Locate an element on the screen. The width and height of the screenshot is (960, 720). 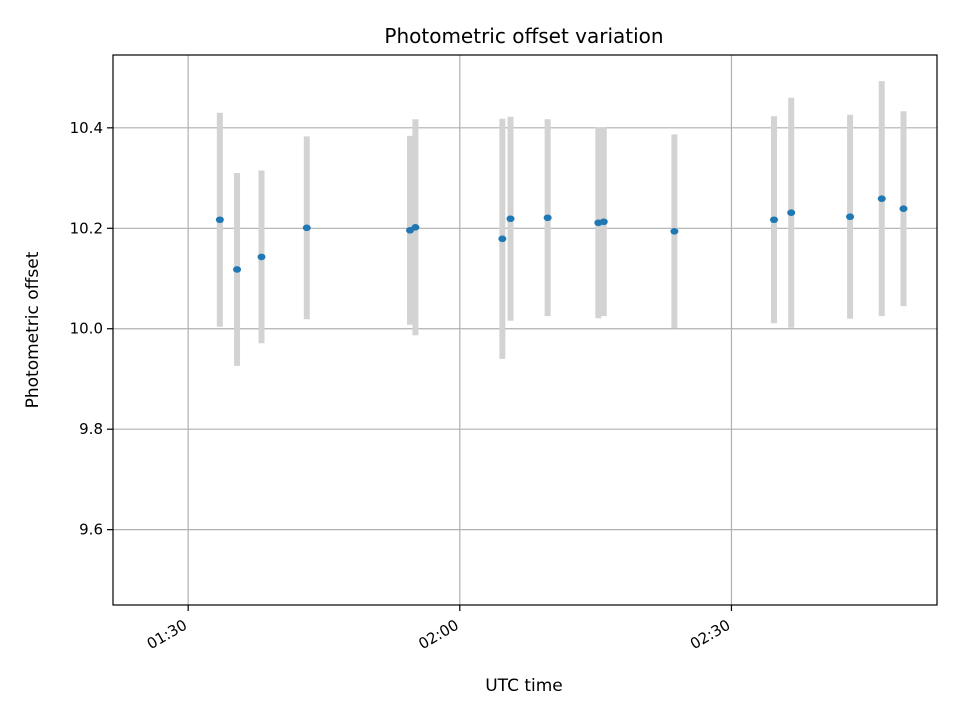
chart-title: Photometric offset variation is located at coordinates (523, 36).